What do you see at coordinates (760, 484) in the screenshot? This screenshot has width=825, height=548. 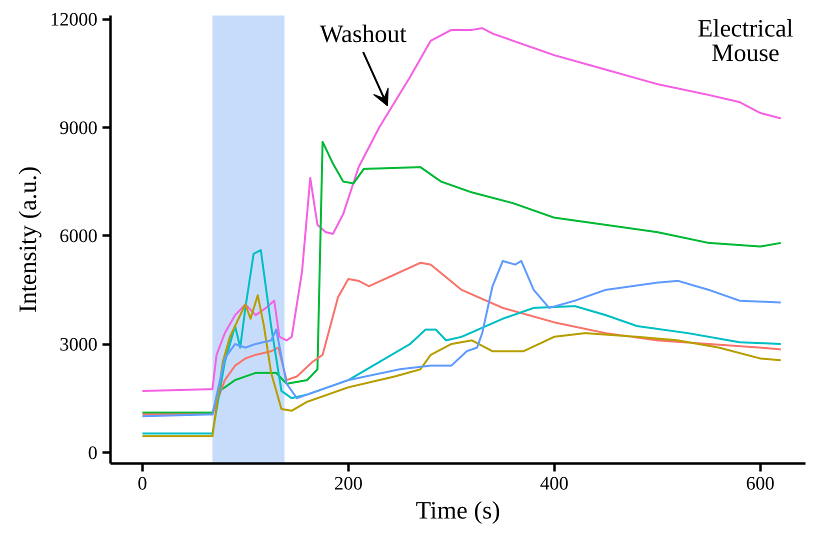 I see `x-tick-label: 600` at bounding box center [760, 484].